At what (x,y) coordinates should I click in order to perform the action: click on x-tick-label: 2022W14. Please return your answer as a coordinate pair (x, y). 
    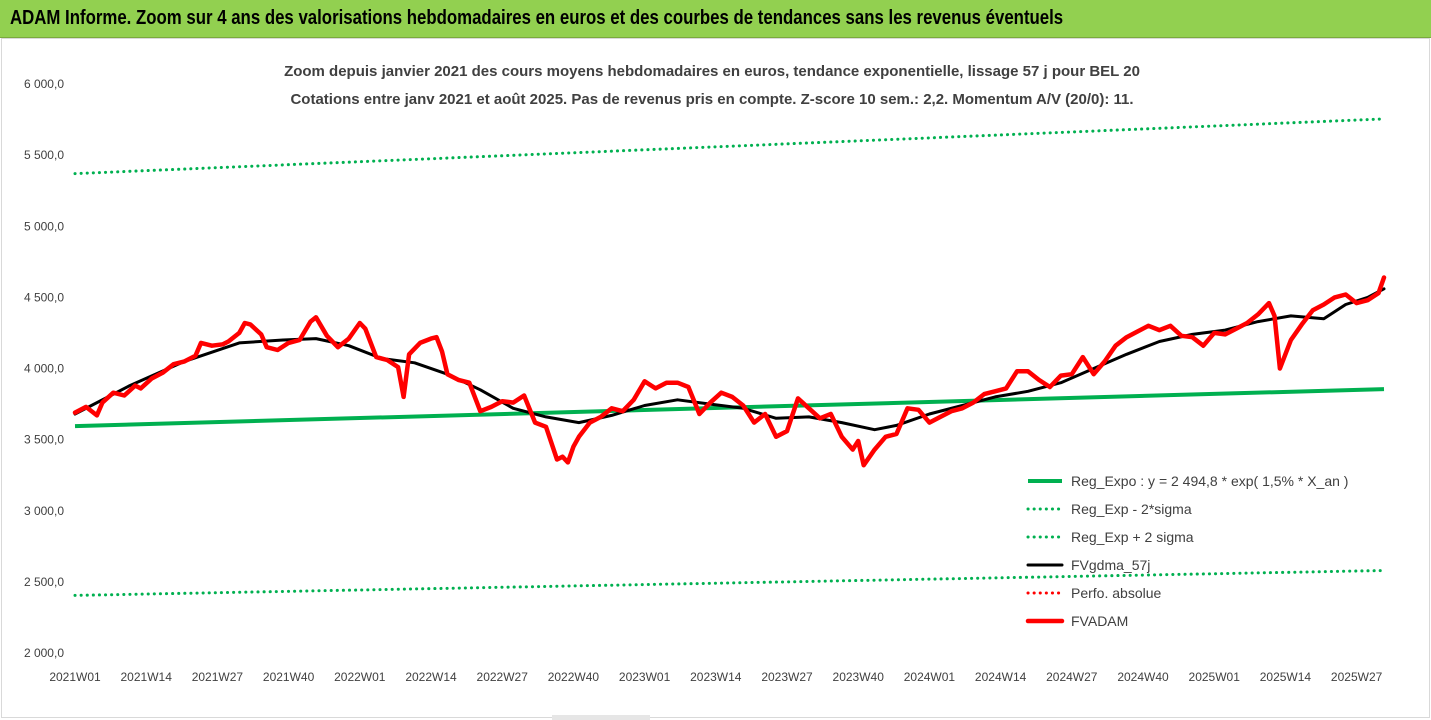
    Looking at the image, I should click on (431, 677).